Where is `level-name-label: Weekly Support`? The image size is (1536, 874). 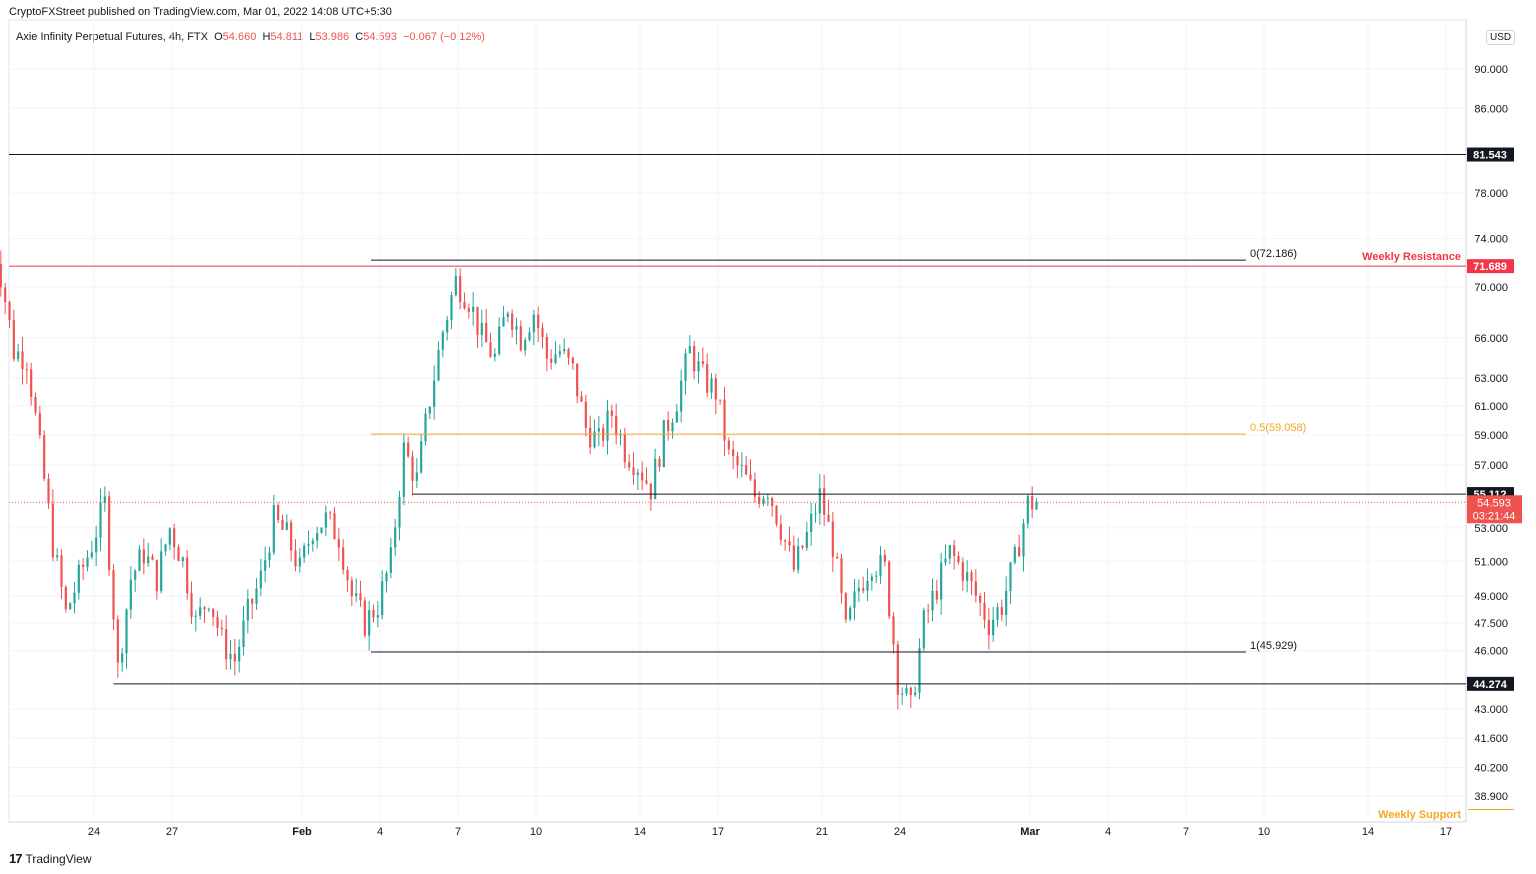
level-name-label: Weekly Support is located at coordinates (1419, 815).